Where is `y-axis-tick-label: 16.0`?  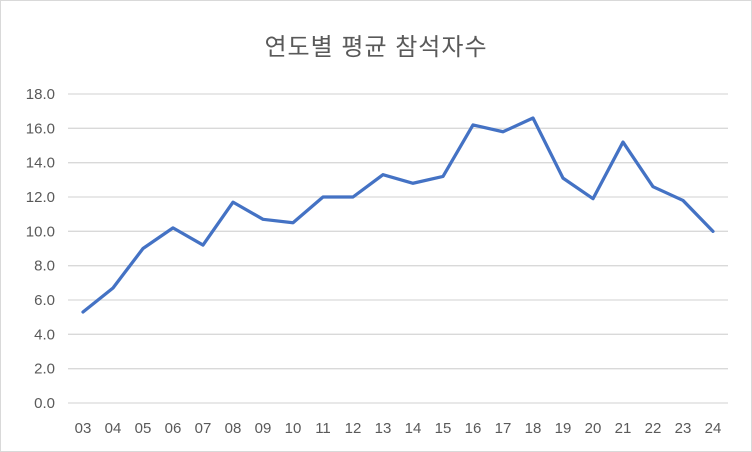 y-axis-tick-label: 16.0 is located at coordinates (40, 128).